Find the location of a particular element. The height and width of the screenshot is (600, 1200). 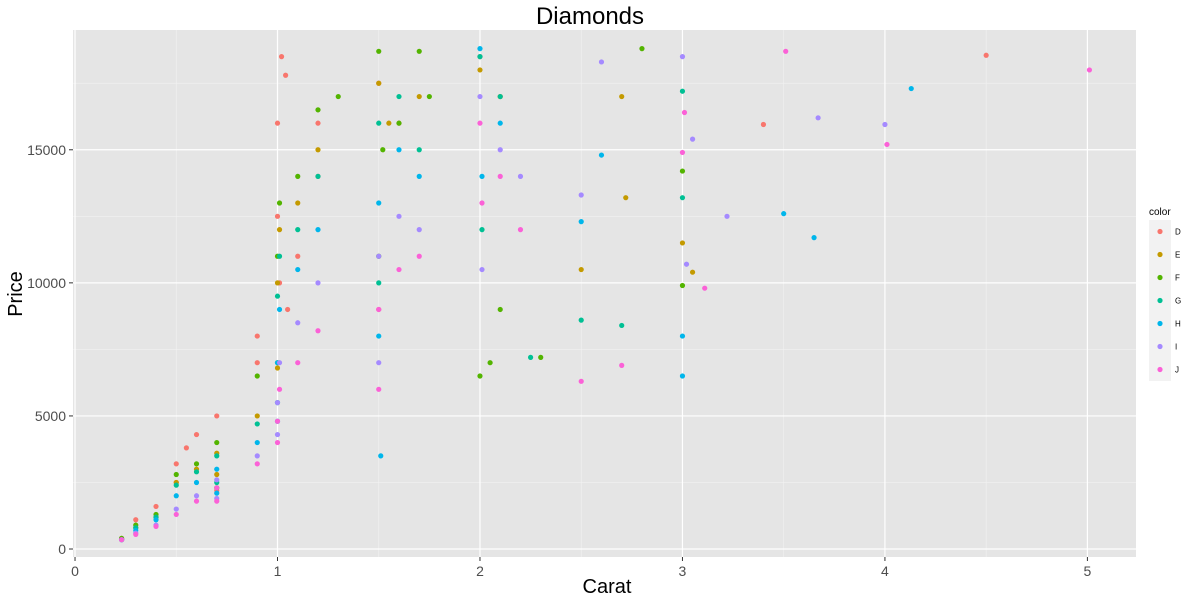

legend-items: D E F G H I J is located at coordinates (1165, 300).